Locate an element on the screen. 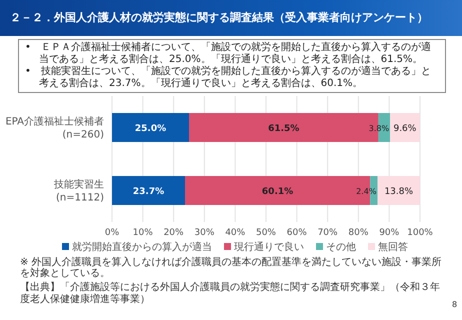  data-label: 9.6% is located at coordinates (405, 129).